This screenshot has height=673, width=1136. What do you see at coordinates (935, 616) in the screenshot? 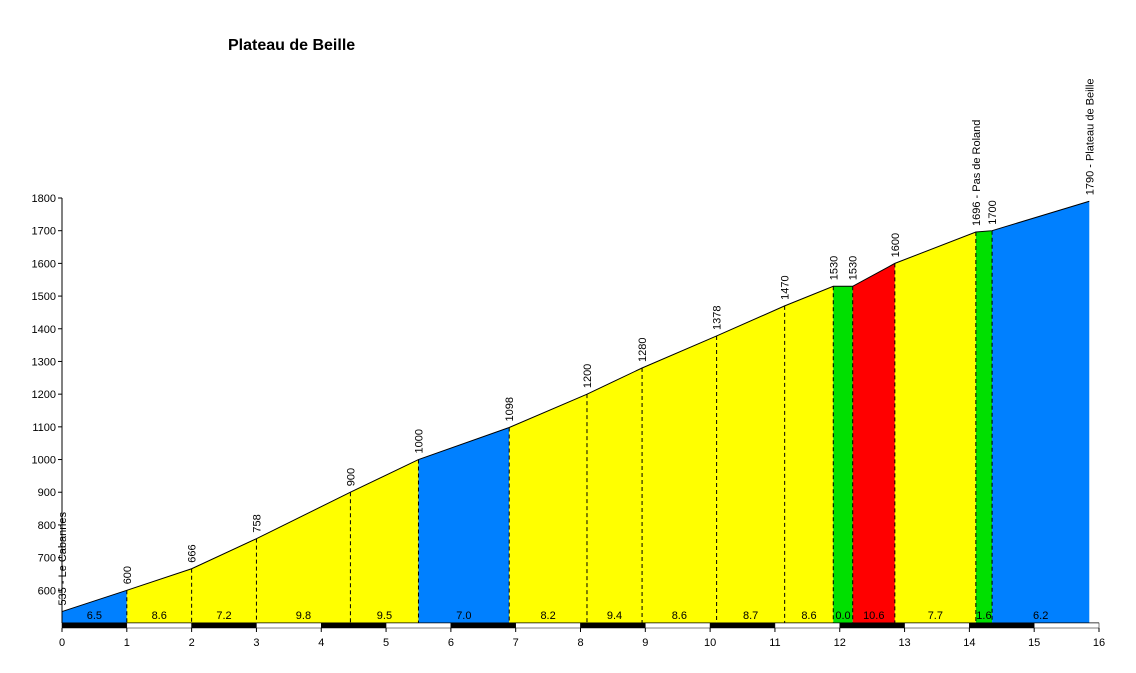
I see `gradient-label-13: 7.7` at bounding box center [935, 616].